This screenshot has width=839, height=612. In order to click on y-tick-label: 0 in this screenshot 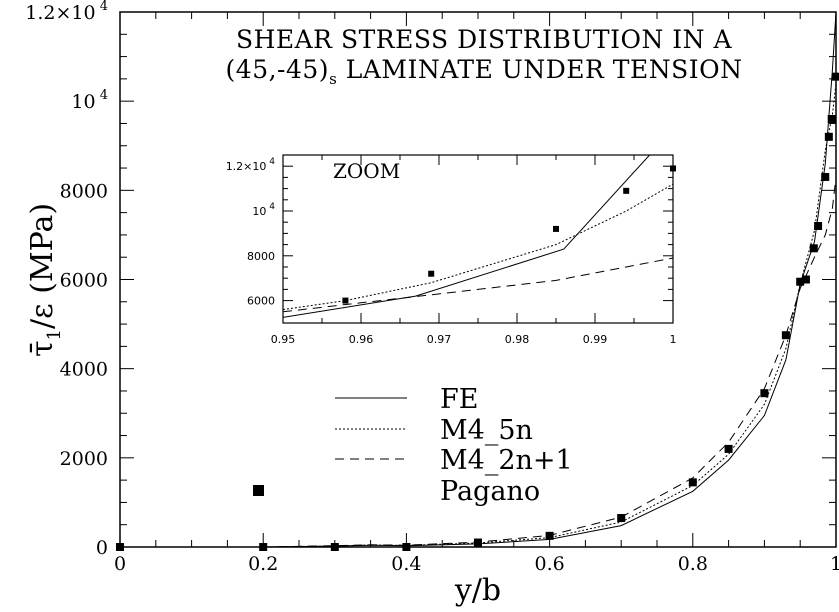, I will do `click(102, 548)`.